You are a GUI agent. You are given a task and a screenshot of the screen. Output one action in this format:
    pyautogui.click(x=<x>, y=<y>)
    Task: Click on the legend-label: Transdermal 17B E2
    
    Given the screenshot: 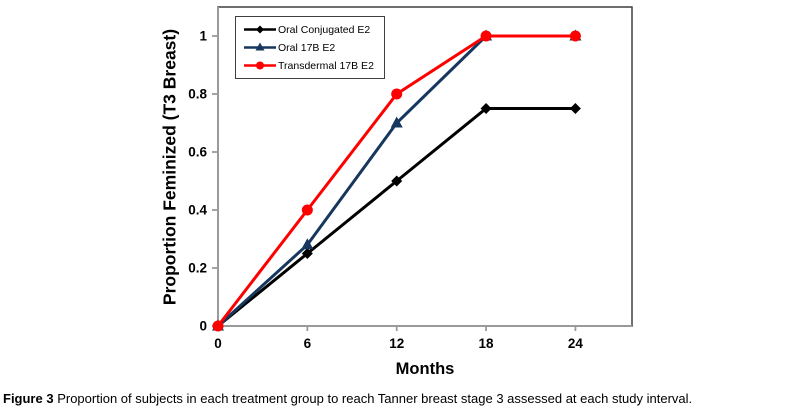 What is the action you would take?
    pyautogui.click(x=326, y=65)
    